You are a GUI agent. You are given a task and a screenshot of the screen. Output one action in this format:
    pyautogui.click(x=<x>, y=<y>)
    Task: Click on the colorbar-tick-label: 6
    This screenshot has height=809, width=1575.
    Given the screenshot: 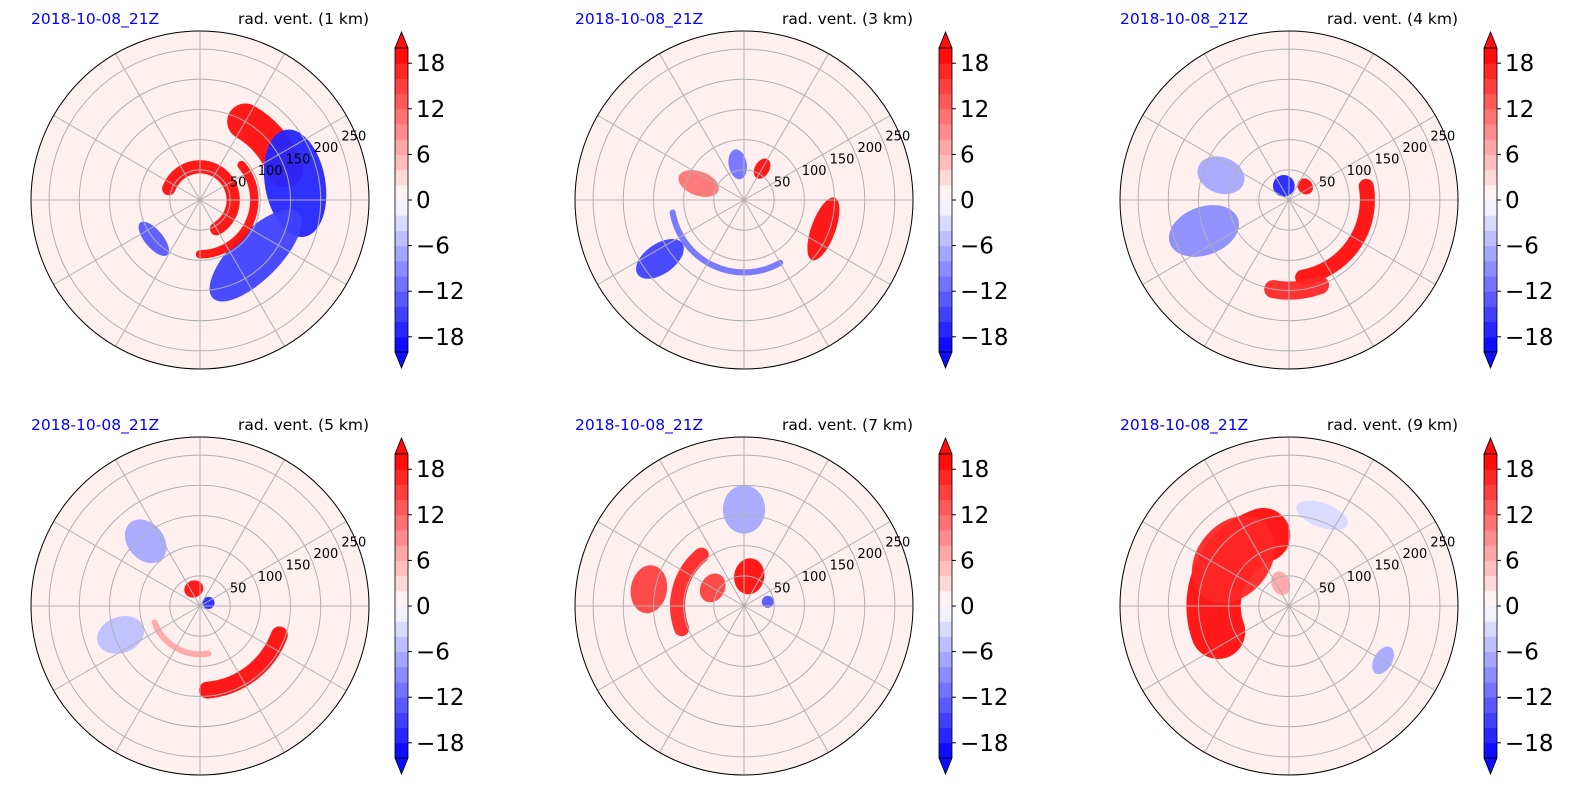 What is the action you would take?
    pyautogui.click(x=1512, y=561)
    